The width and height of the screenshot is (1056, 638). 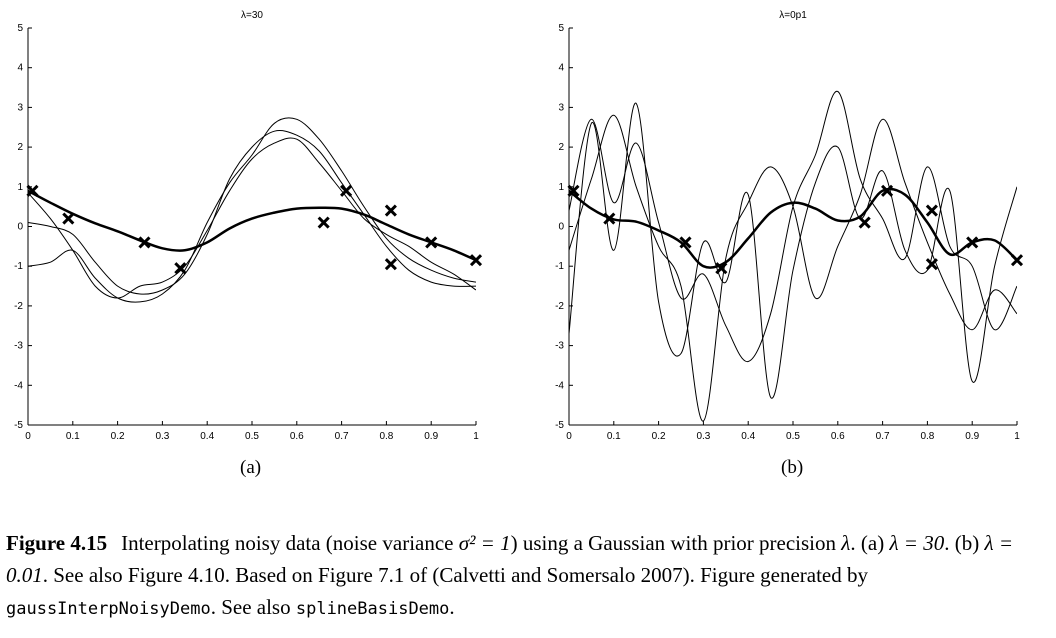 What do you see at coordinates (659, 436) in the screenshot?
I see `chart-b-x-tick-label: 0.2` at bounding box center [659, 436].